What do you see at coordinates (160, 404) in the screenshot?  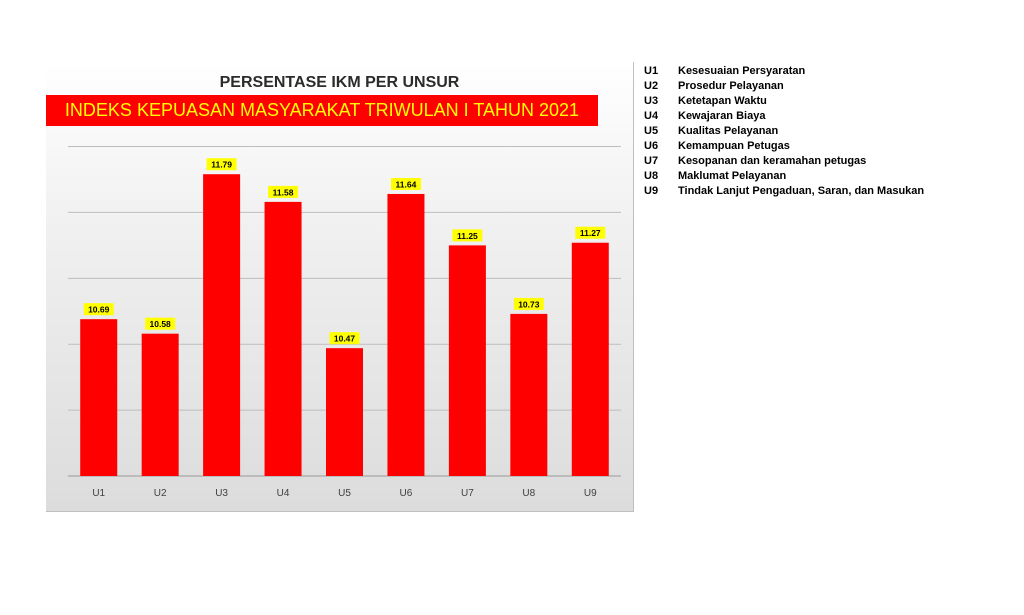 I see `bar-u2` at bounding box center [160, 404].